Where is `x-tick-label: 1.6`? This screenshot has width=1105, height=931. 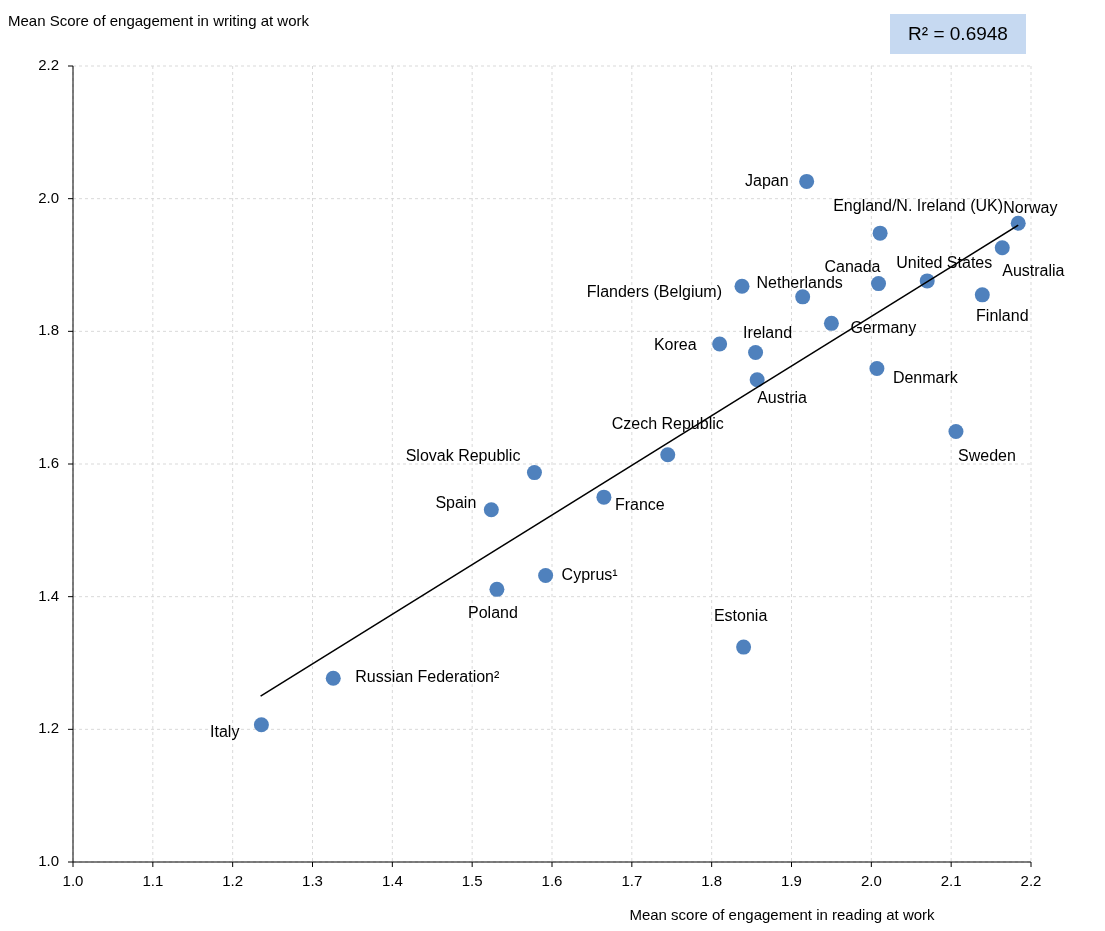
x-tick-label: 1.6 is located at coordinates (552, 880).